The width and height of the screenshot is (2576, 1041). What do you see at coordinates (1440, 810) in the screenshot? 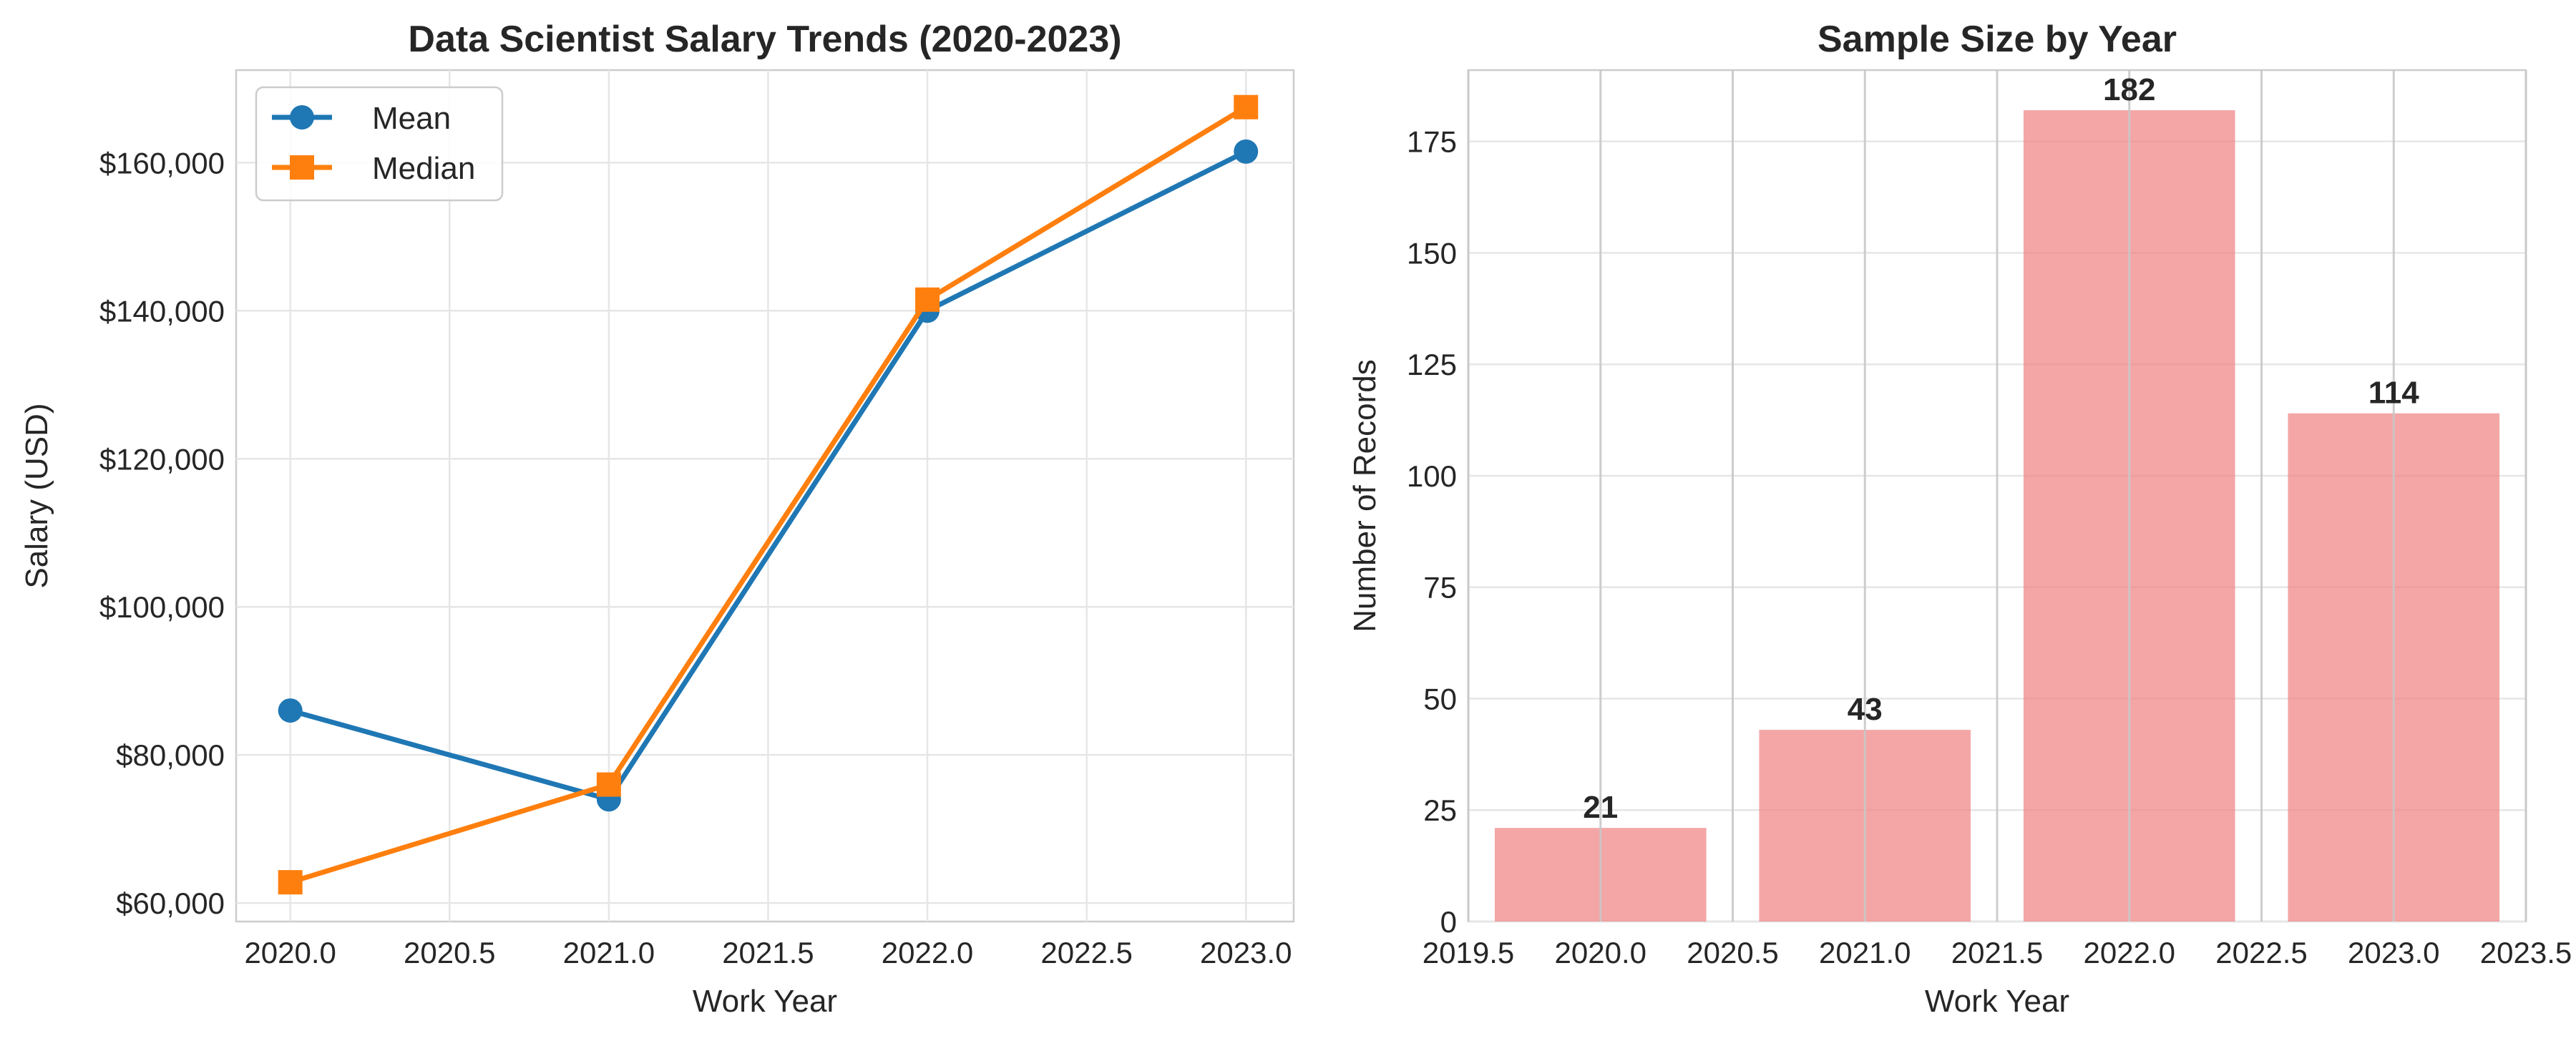
I see `right-y-tick-label: 25` at bounding box center [1440, 810].